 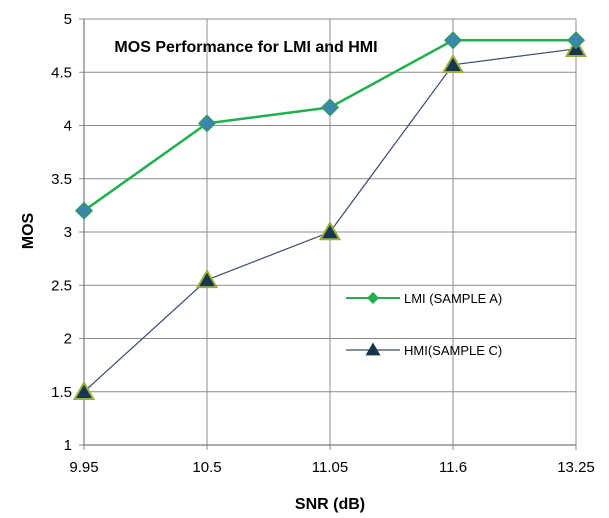 I want to click on y-tick-label: 3, so click(x=68, y=232).